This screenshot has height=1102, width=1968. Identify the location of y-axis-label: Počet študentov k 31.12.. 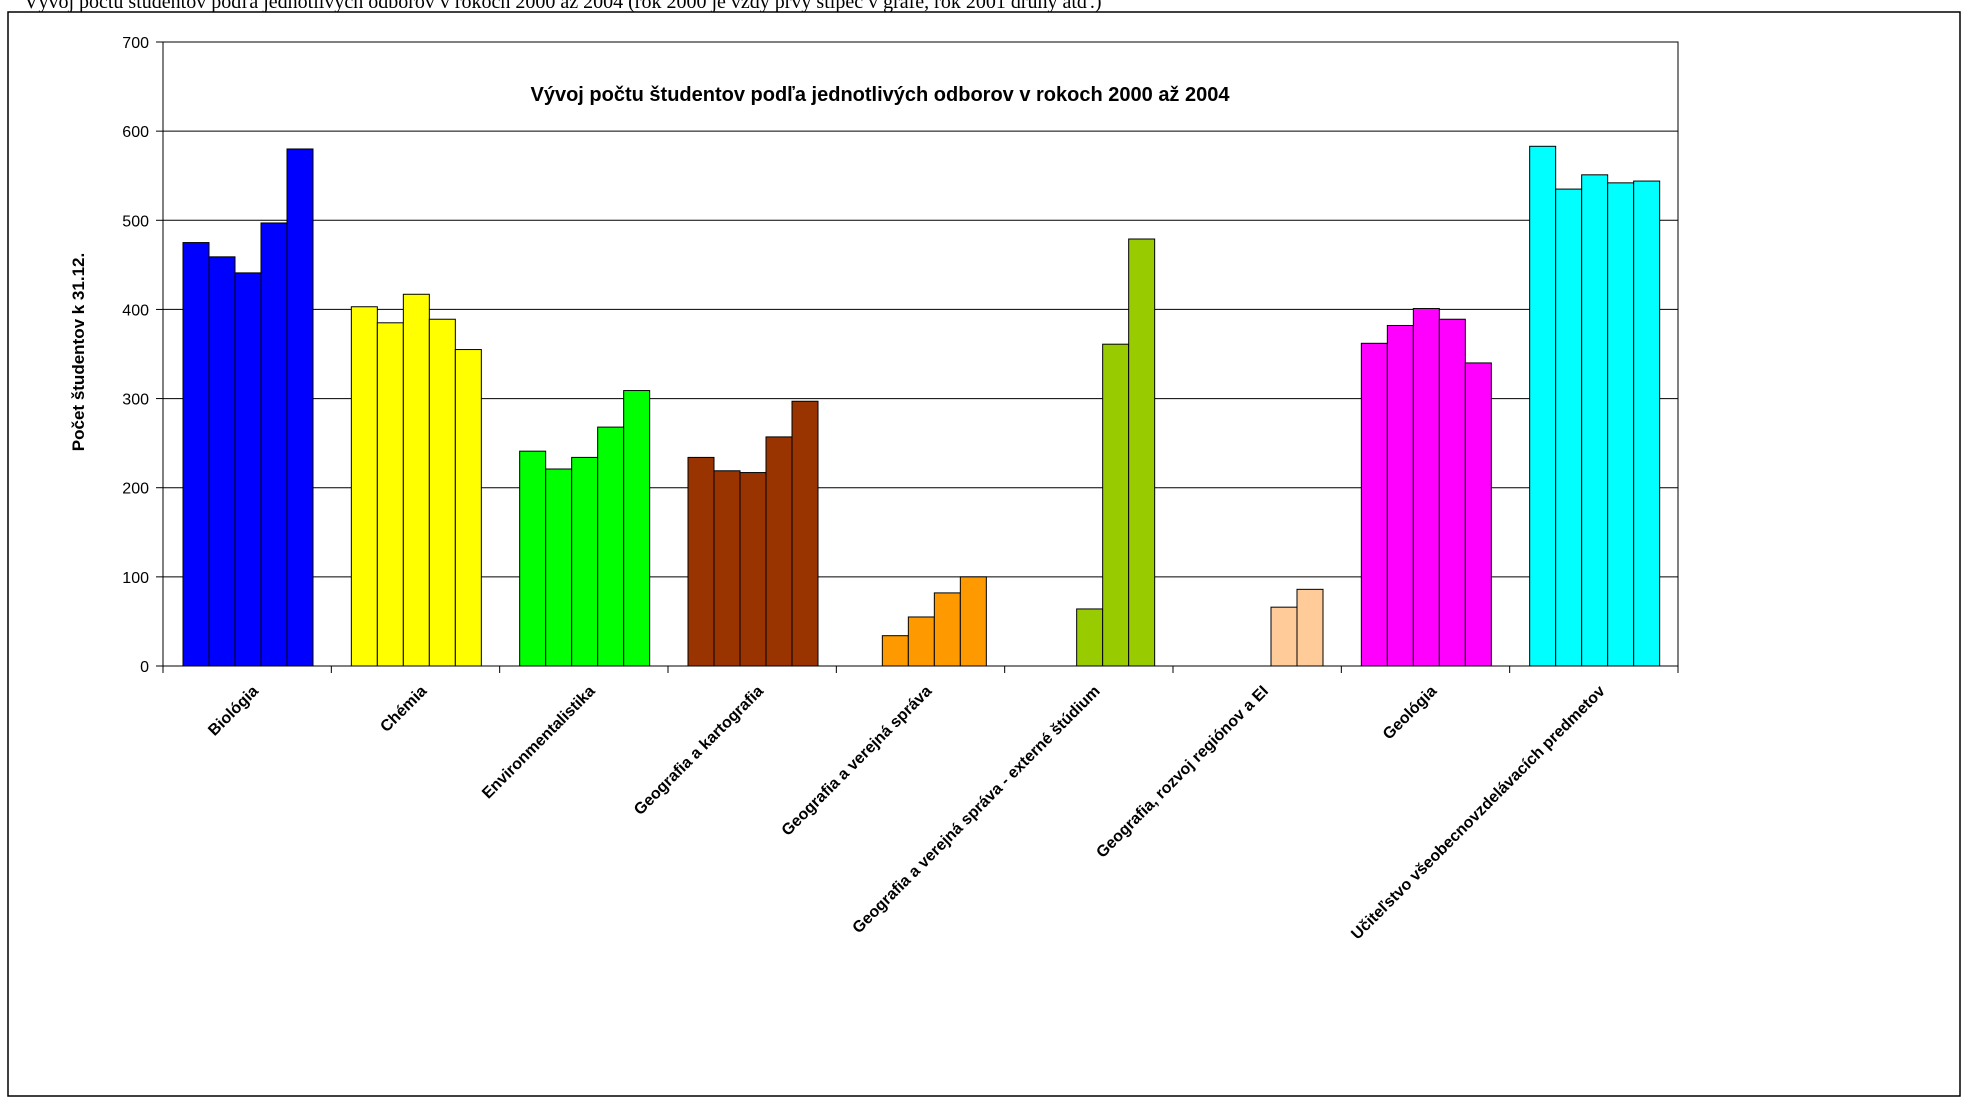
(78, 352).